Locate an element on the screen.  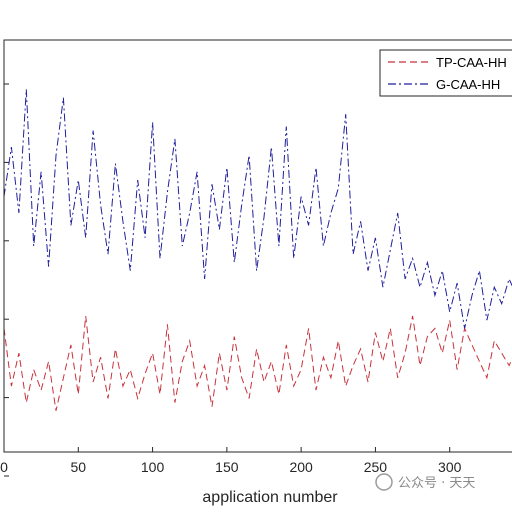
x-tick-label: 200 is located at coordinates (301, 467).